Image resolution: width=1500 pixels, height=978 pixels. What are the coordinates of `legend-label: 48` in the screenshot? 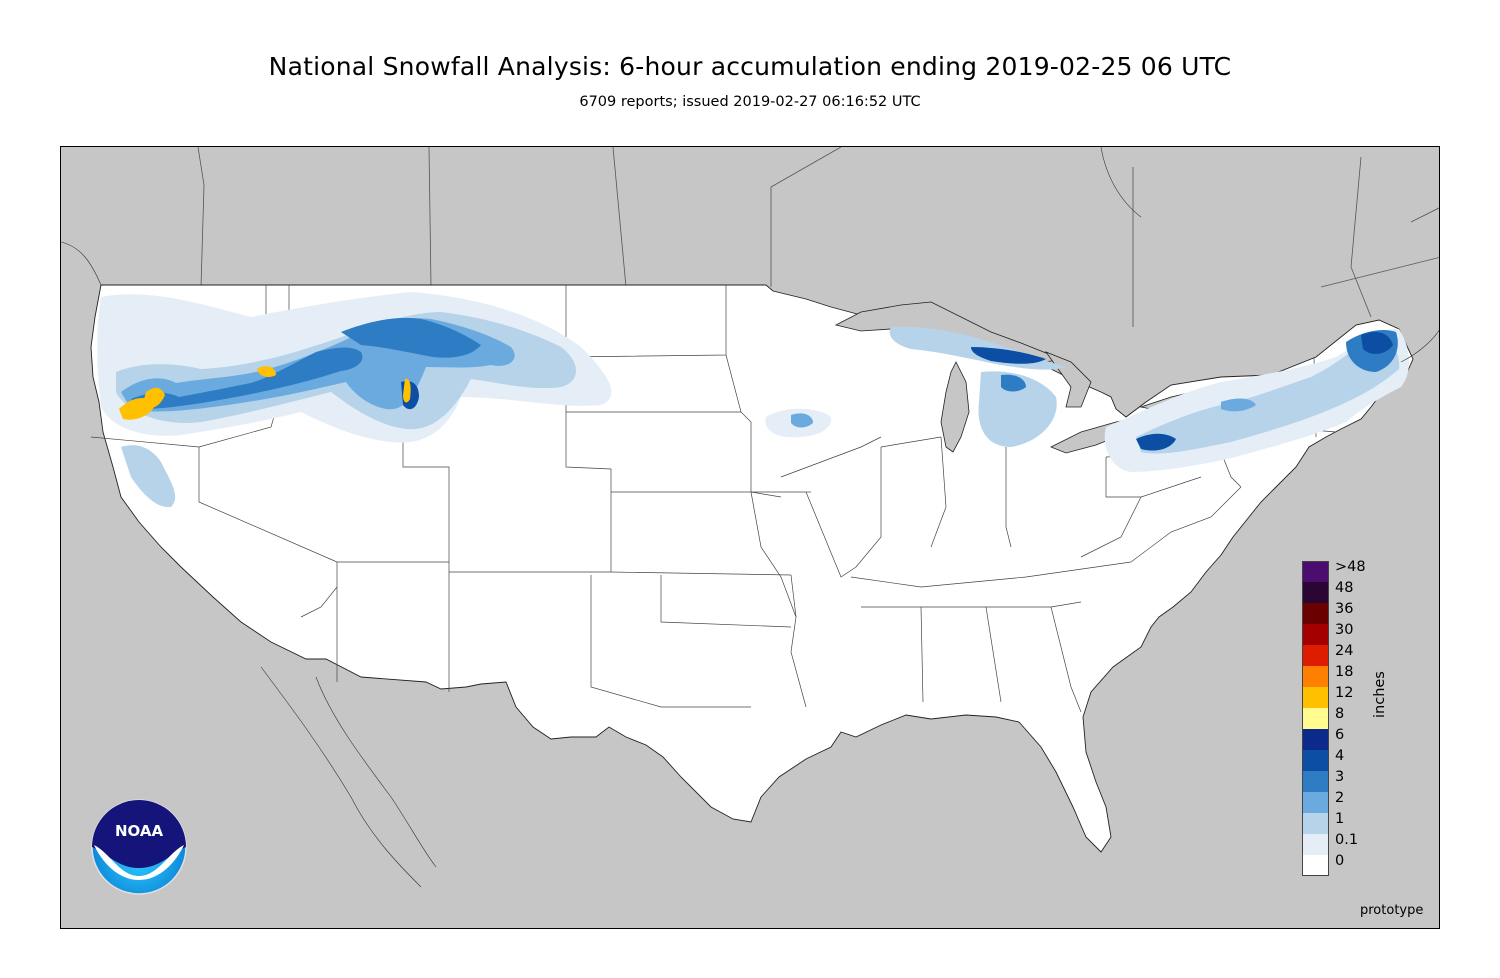 It's located at (1344, 588).